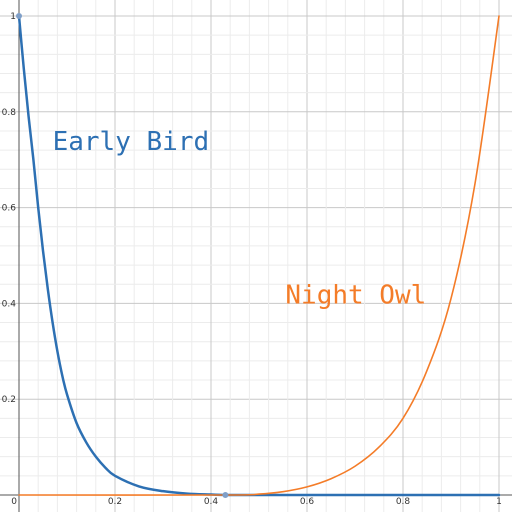 Image resolution: width=512 pixels, height=512 pixels. Describe the element at coordinates (9, 113) in the screenshot. I see `y-tick-label: 0.8` at that location.